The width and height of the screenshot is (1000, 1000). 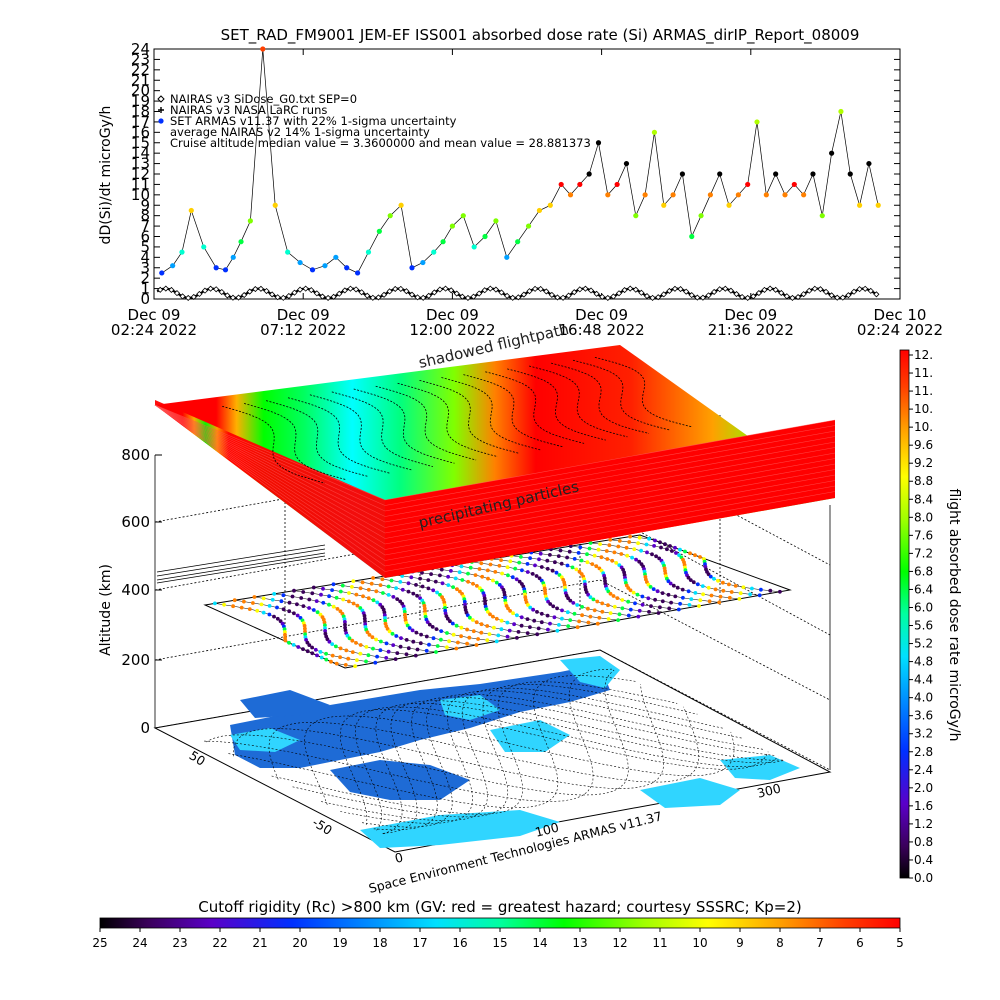 I want to click on y-axis-label: dD(Si)/dt microGy/h, so click(x=106, y=175).